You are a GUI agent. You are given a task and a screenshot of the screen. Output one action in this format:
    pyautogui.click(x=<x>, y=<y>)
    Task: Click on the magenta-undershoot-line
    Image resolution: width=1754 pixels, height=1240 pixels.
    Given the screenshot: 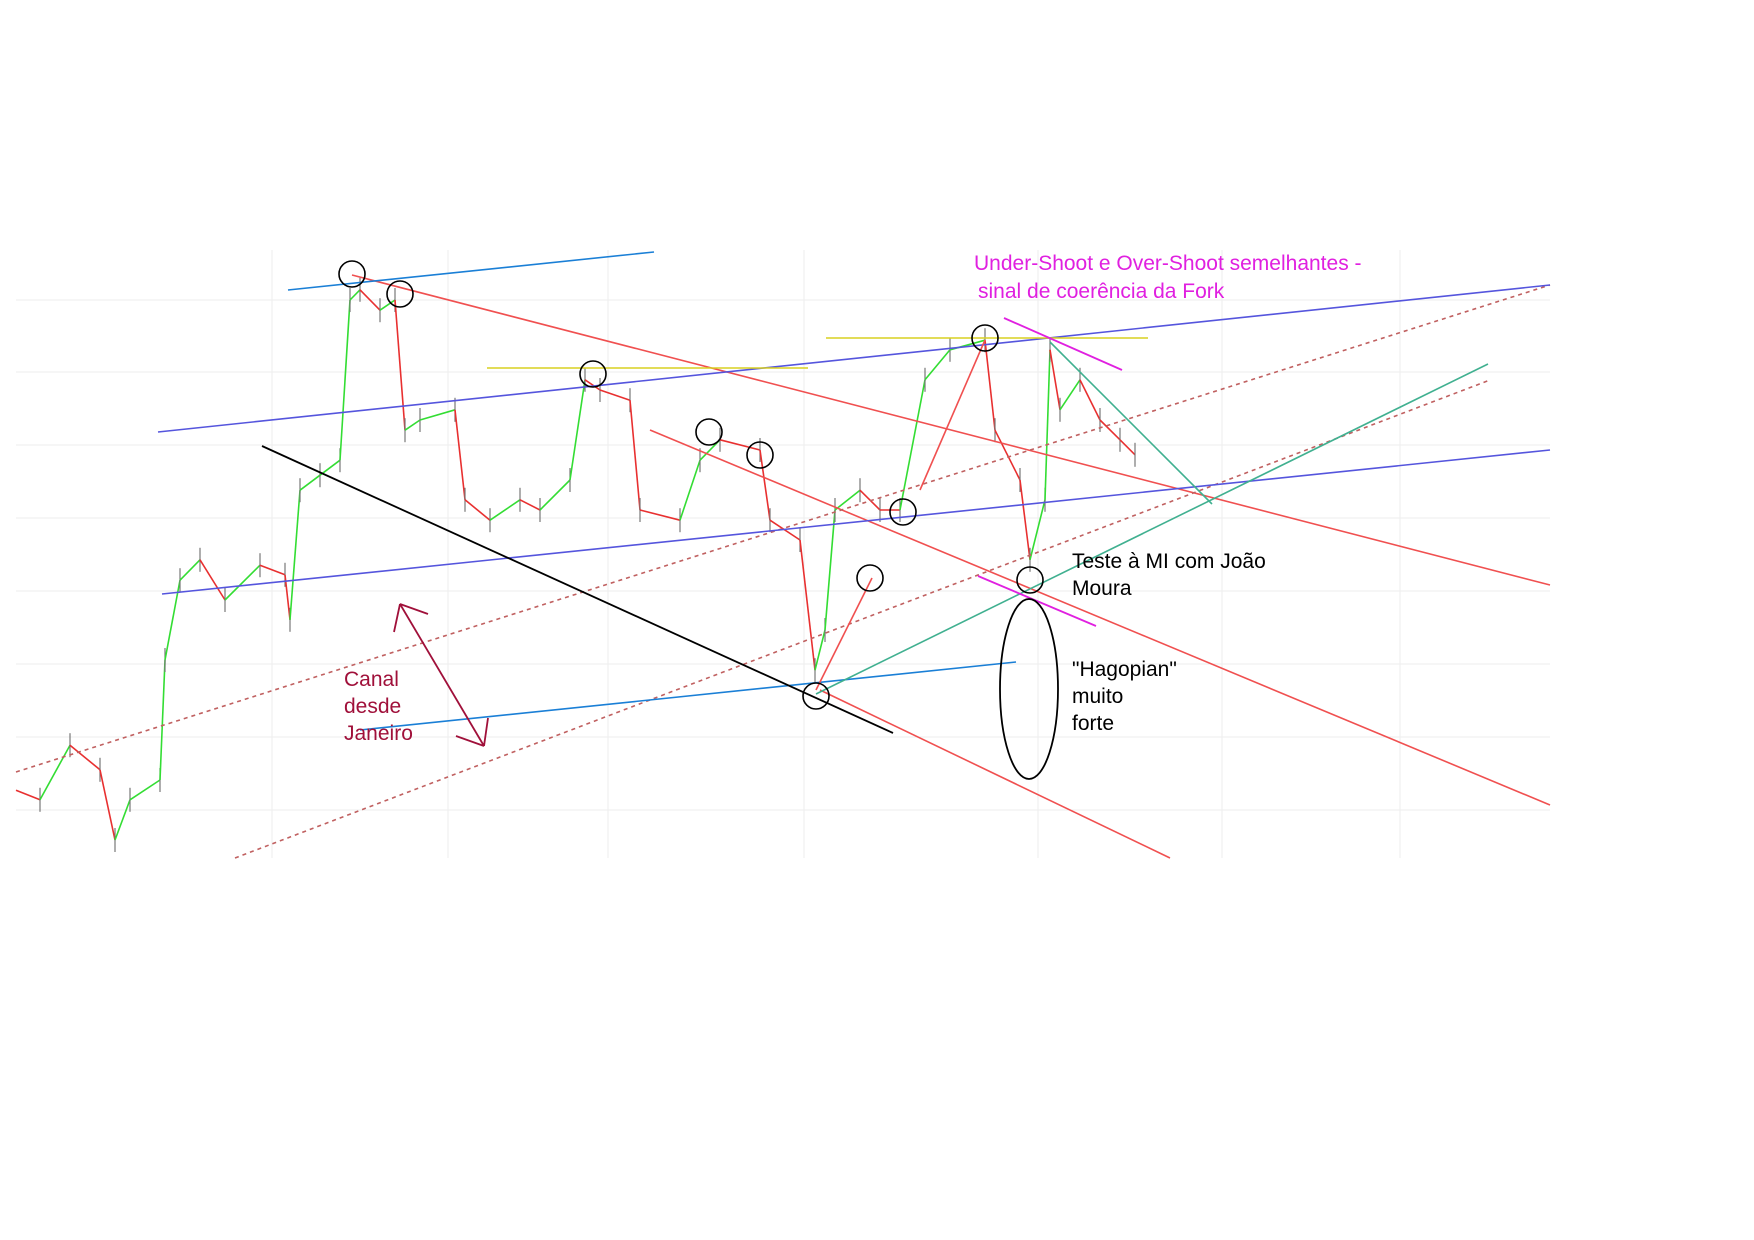 What is the action you would take?
    pyautogui.click(x=1037, y=601)
    